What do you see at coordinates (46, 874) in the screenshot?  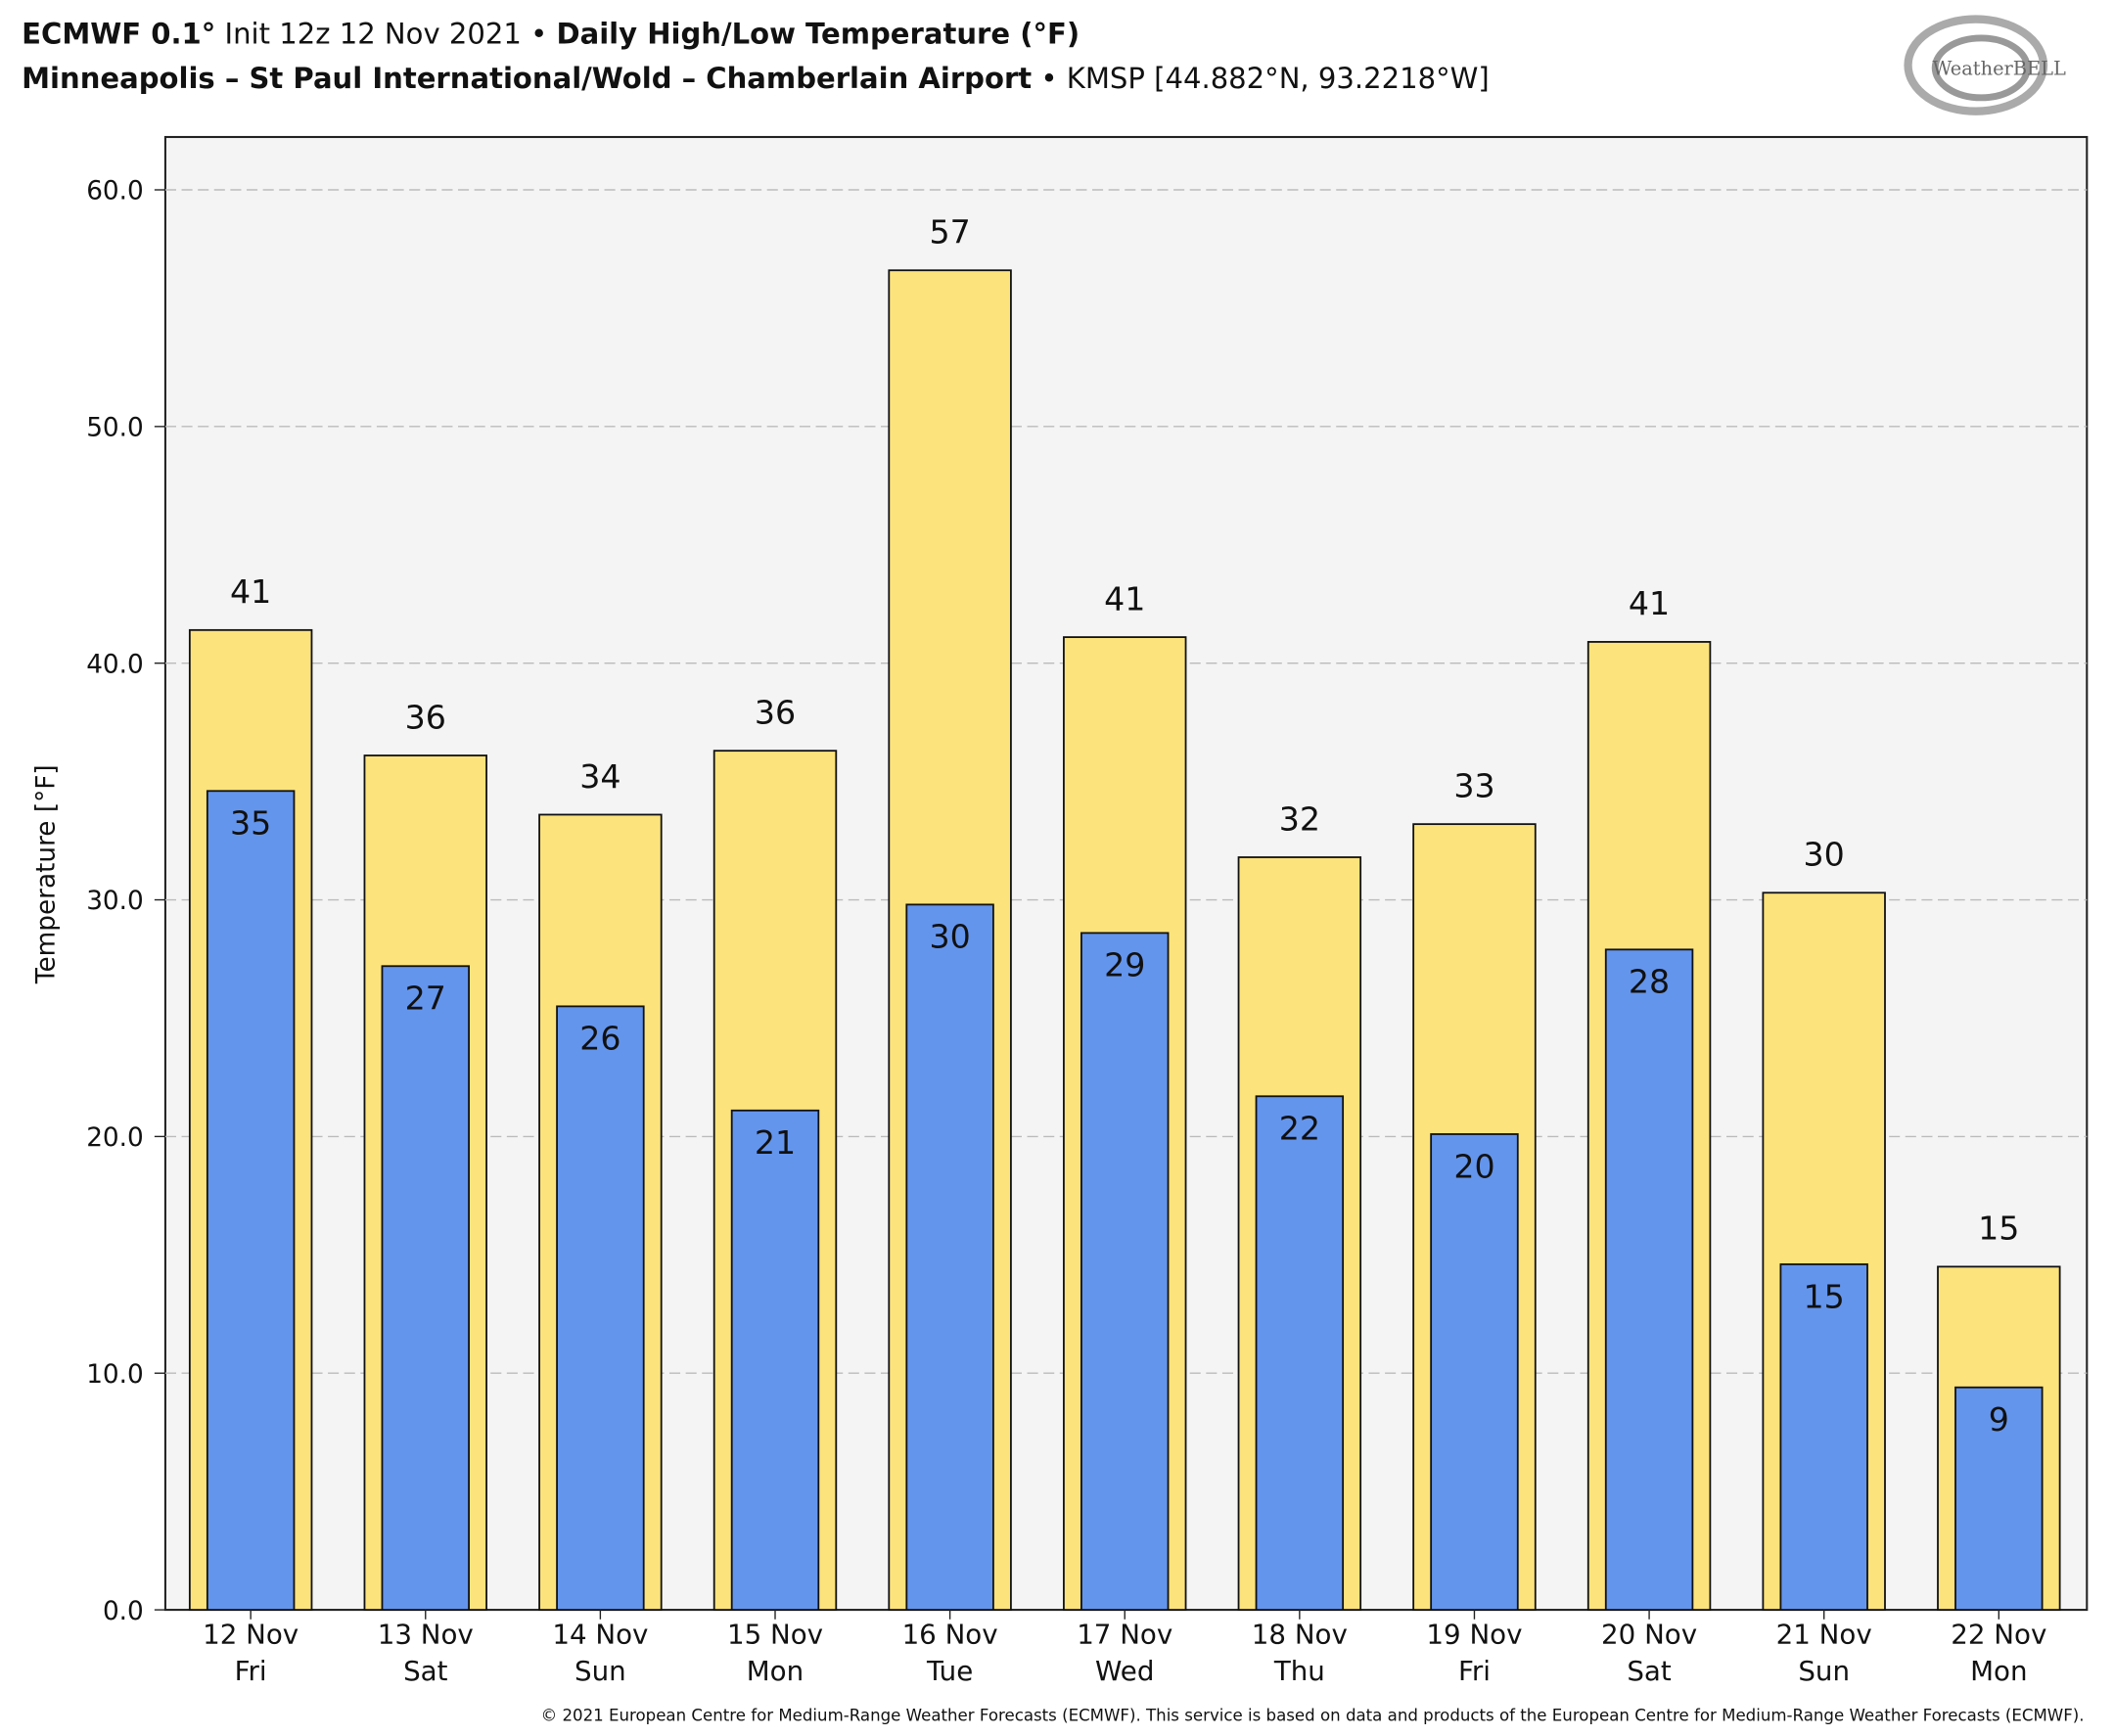 I see `y-axis-label: Temperature [°F]` at bounding box center [46, 874].